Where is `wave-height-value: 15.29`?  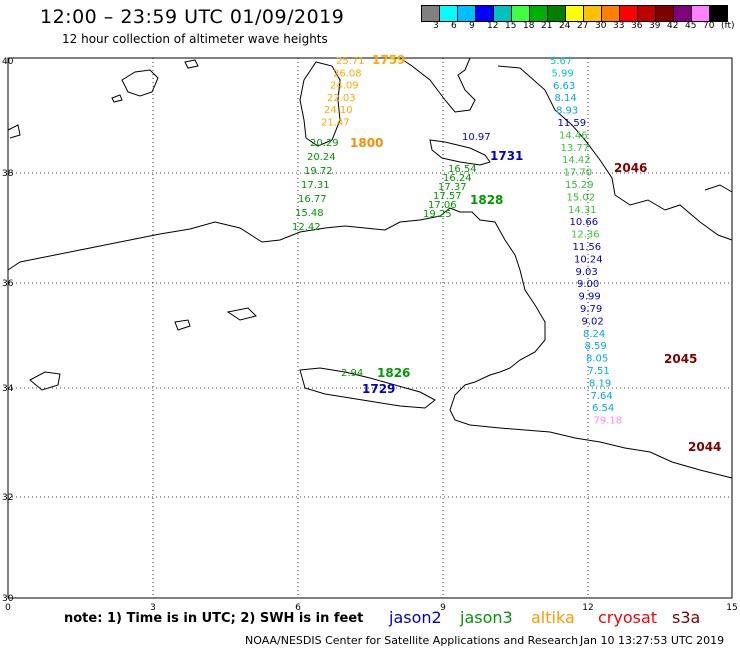 wave-height-value: 15.29 is located at coordinates (579, 185).